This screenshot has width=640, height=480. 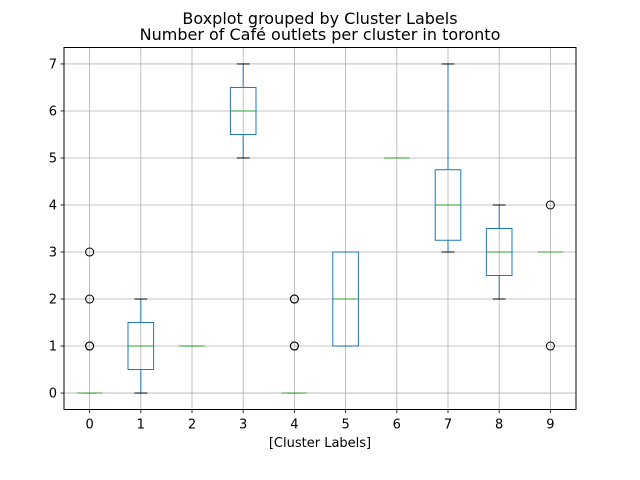 What do you see at coordinates (499, 425) in the screenshot?
I see `x-tick-label: 8` at bounding box center [499, 425].